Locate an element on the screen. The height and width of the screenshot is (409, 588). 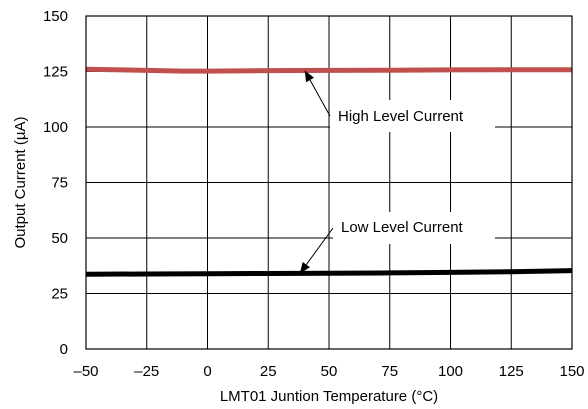
x-tick-label: 50 is located at coordinates (329, 371).